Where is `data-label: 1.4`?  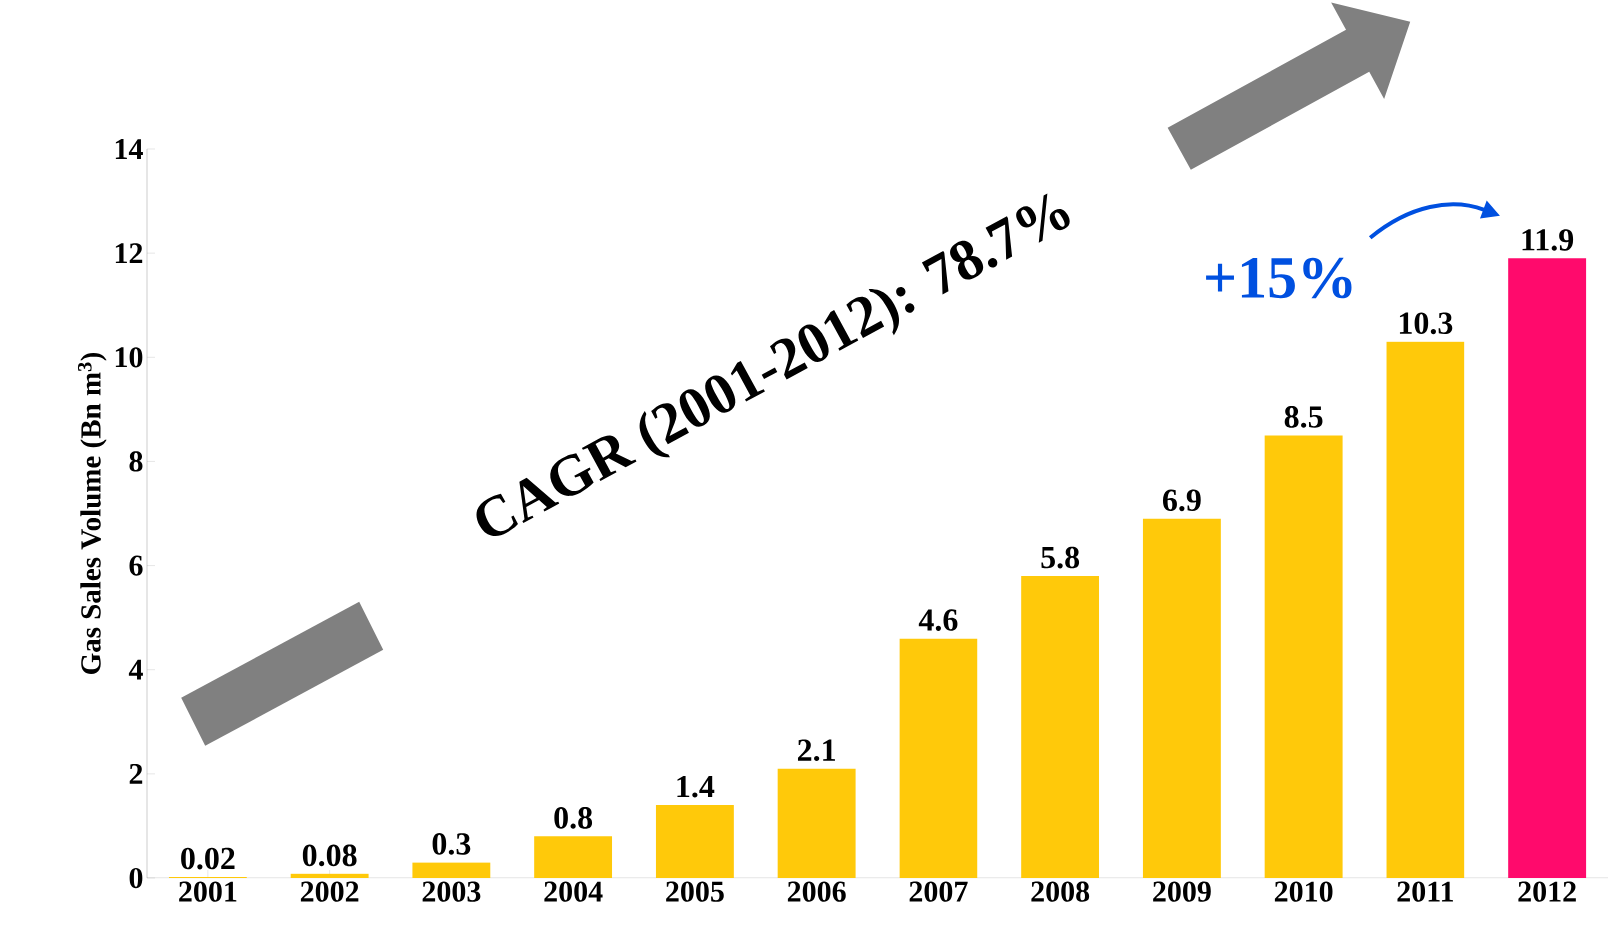 data-label: 1.4 is located at coordinates (696, 786).